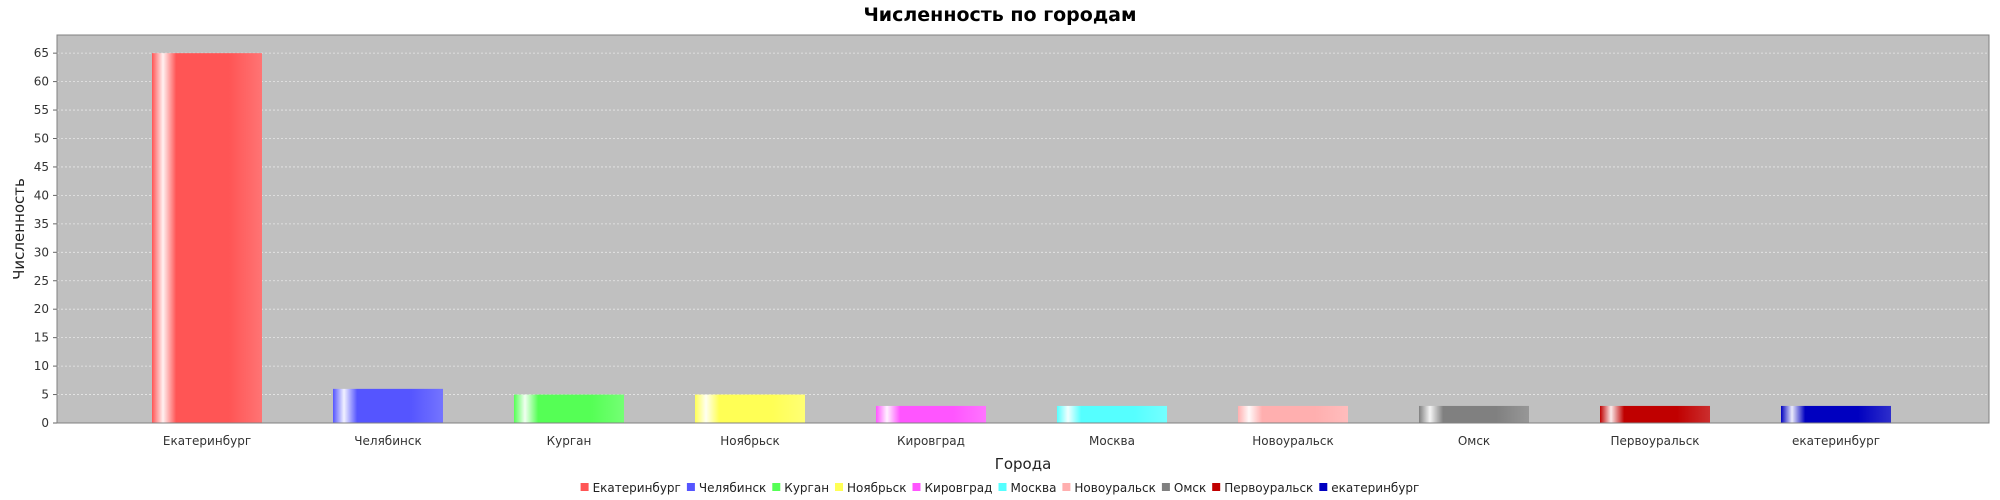 This screenshot has height=500, width=2000. Describe the element at coordinates (41, 224) in the screenshot. I see `y-tick-label: 35` at that location.